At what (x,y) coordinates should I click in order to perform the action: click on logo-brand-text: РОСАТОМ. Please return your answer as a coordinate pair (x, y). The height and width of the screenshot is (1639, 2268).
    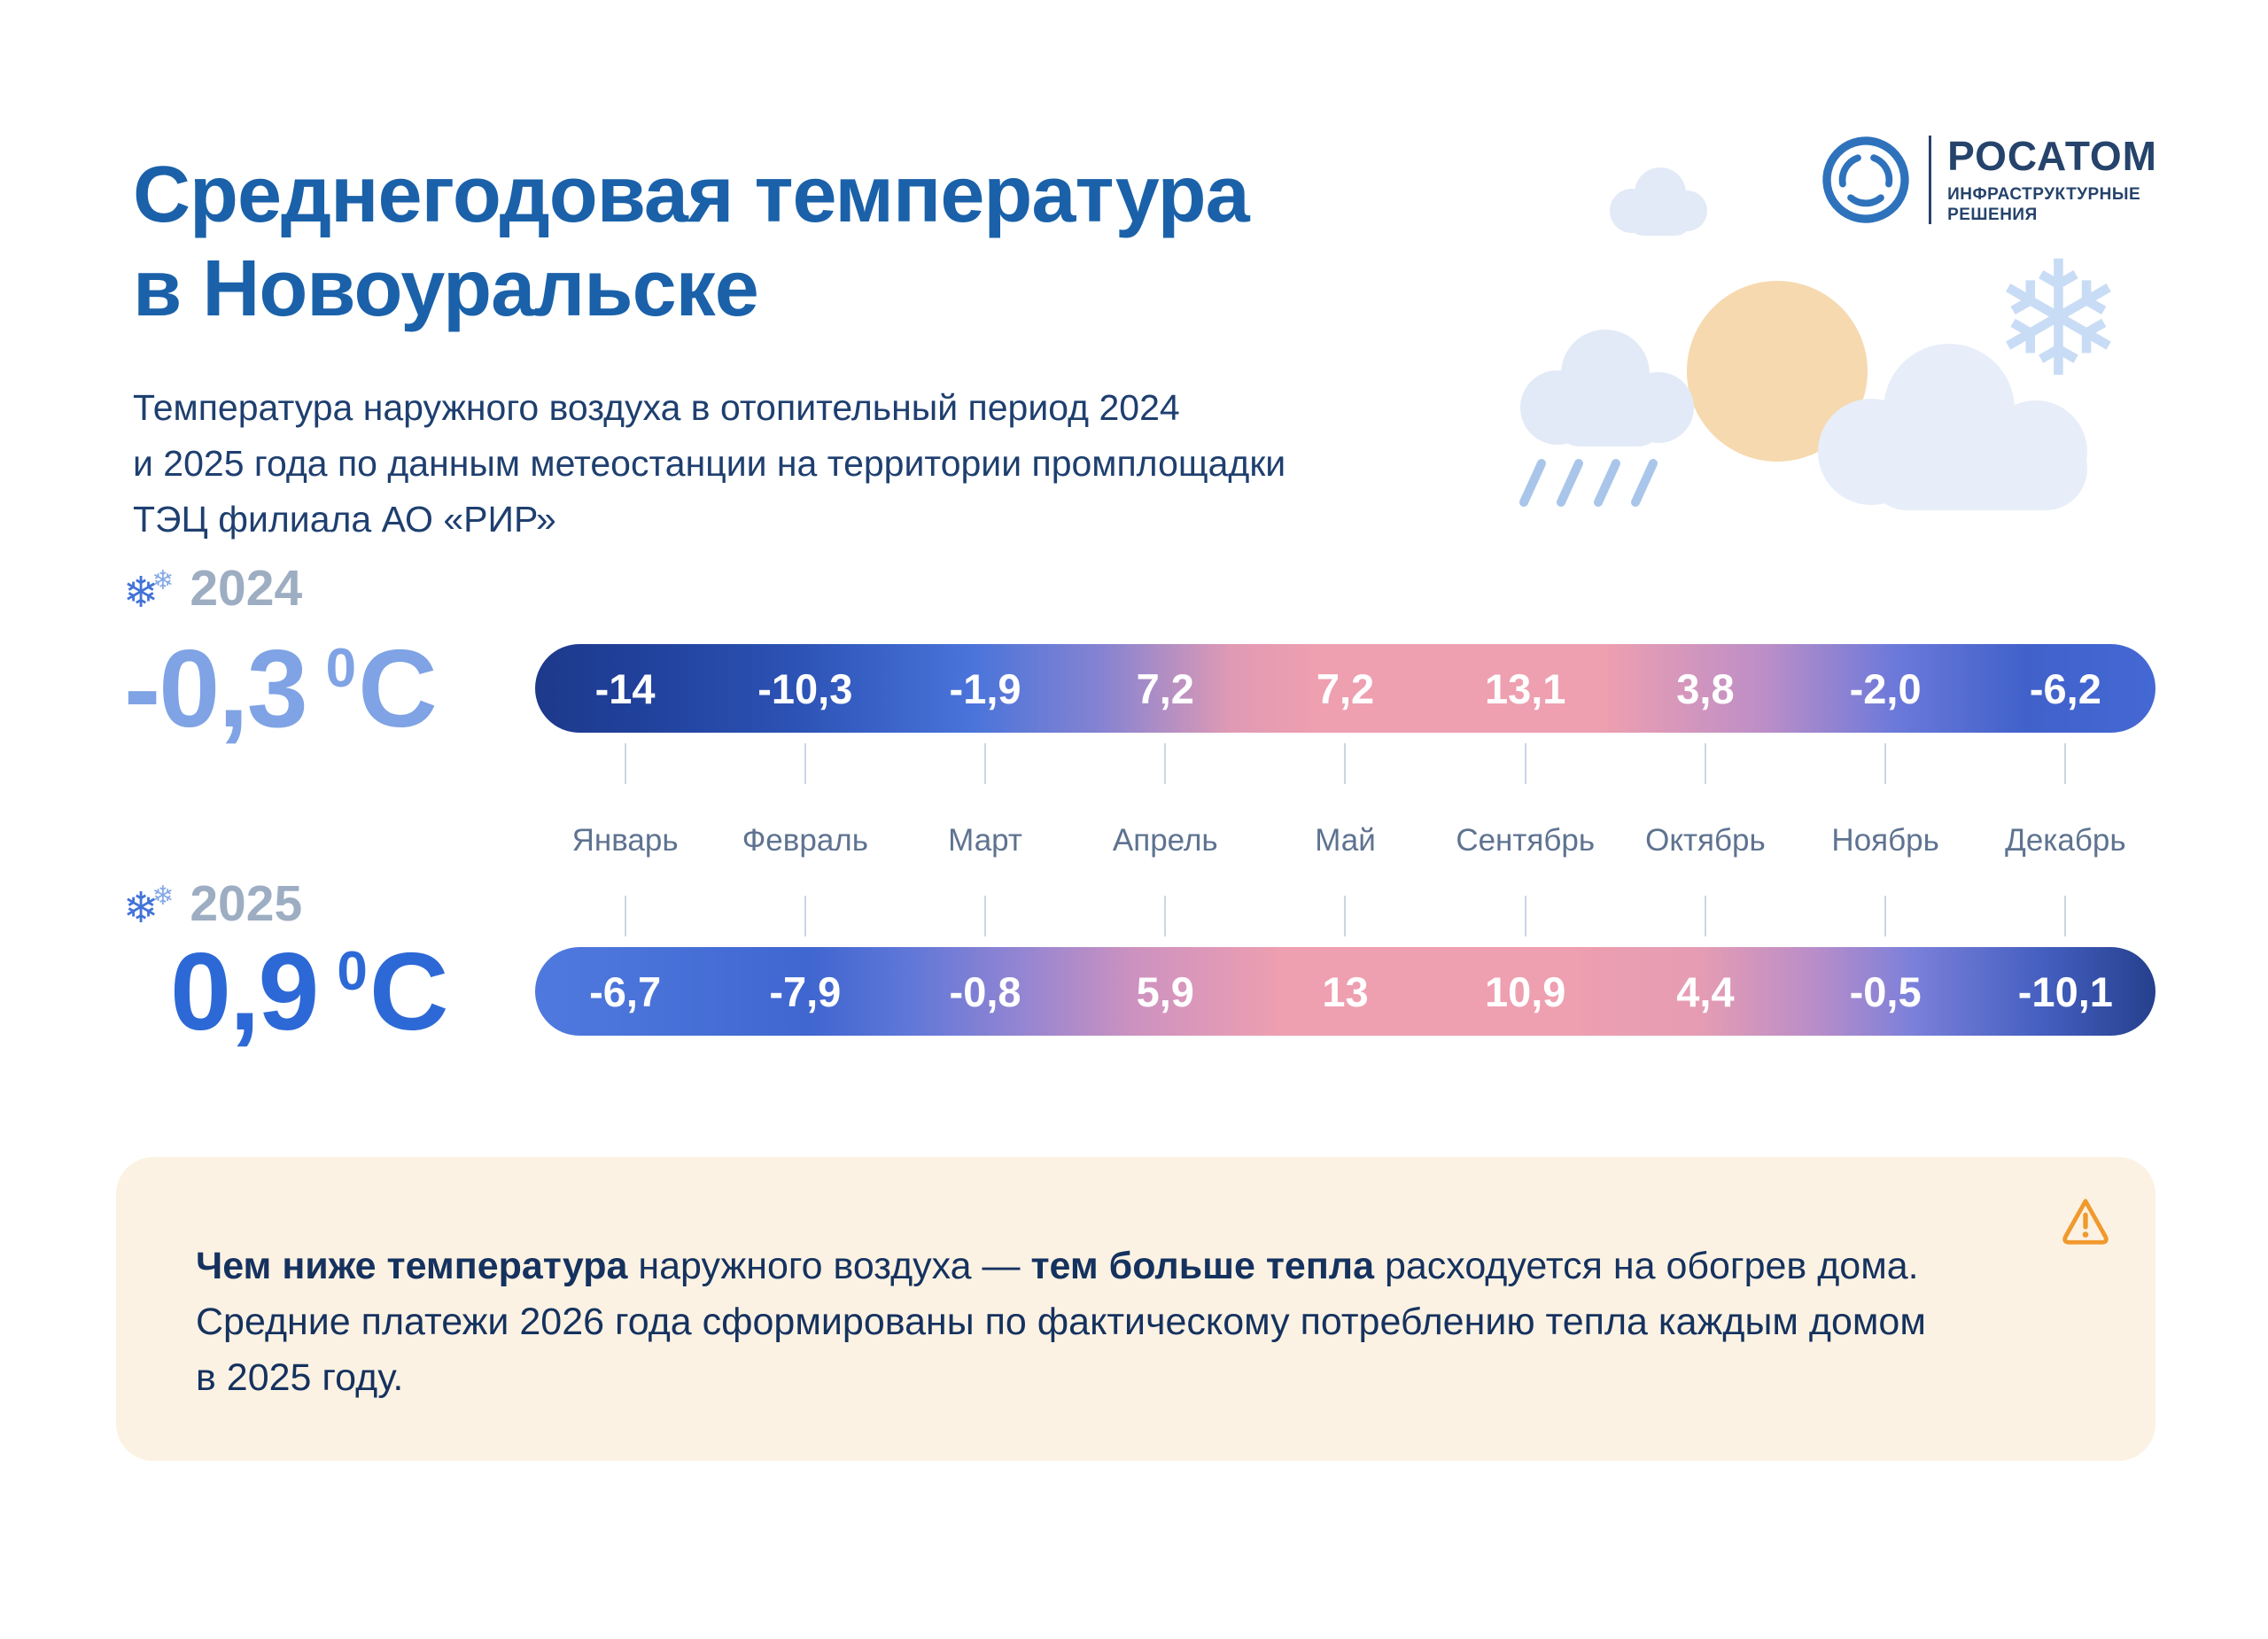
    Looking at the image, I should click on (2052, 155).